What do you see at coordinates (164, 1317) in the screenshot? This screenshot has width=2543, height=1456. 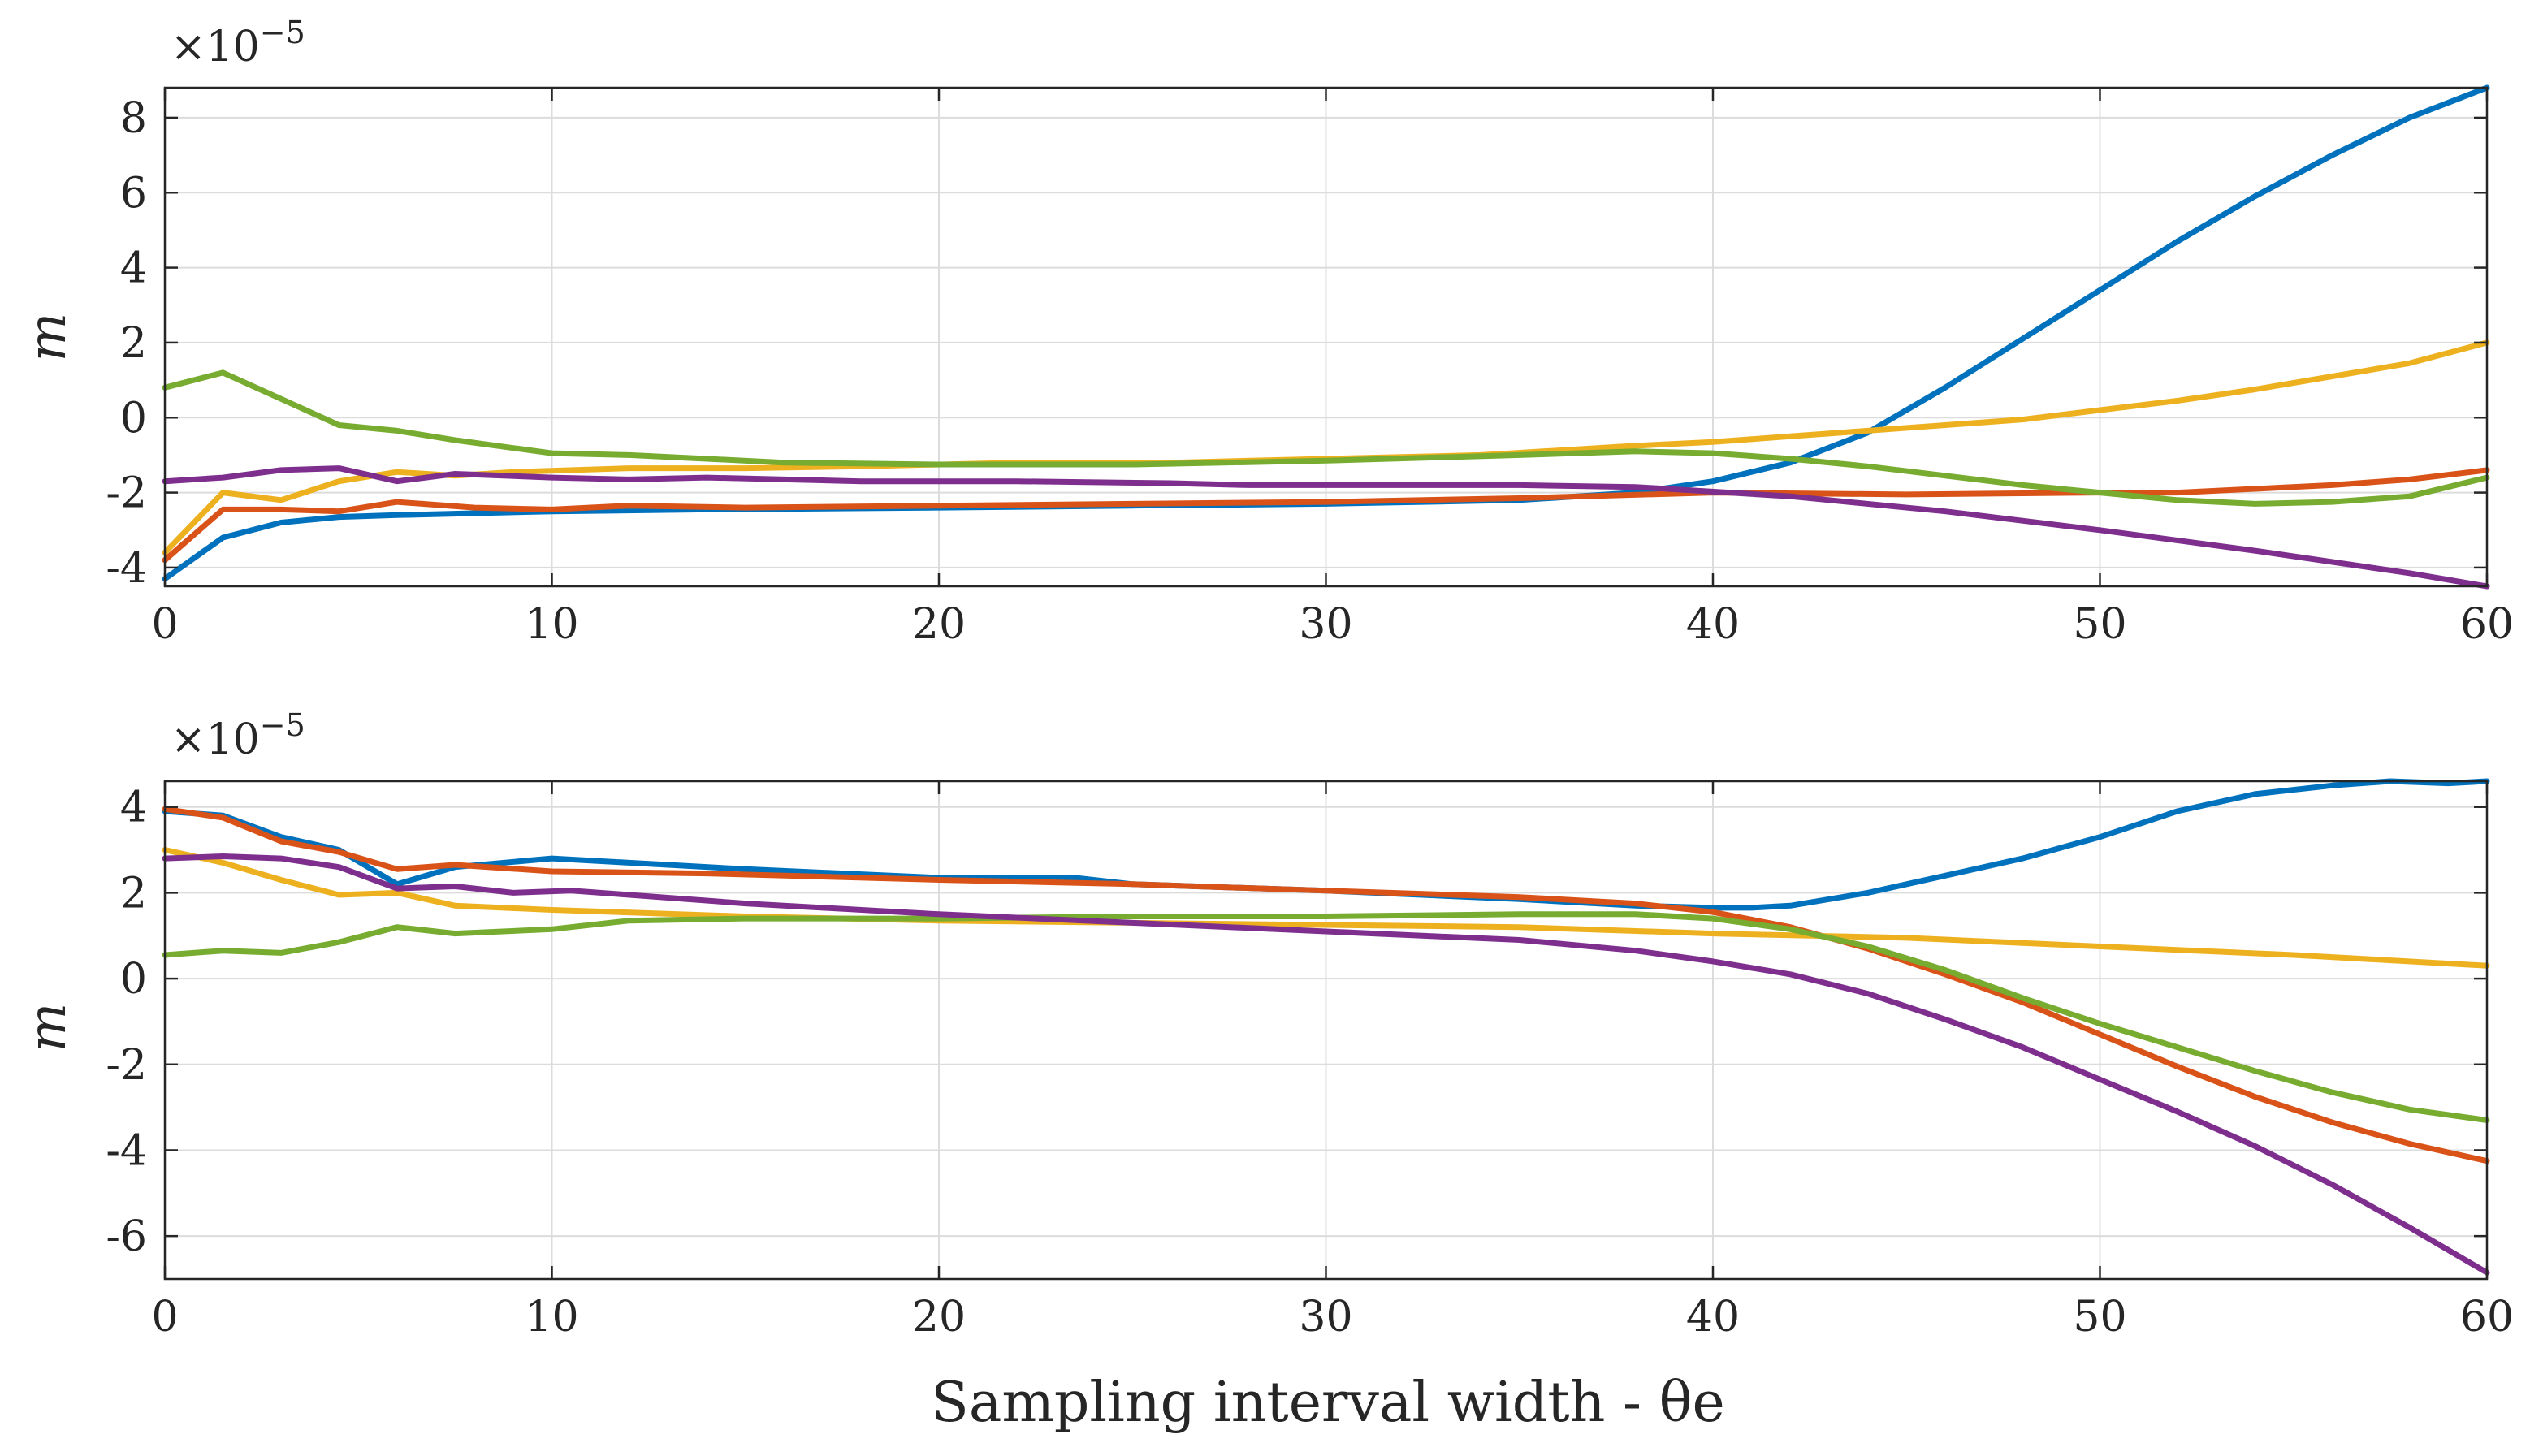 I see `bottom-x-tick-label: 0` at bounding box center [164, 1317].